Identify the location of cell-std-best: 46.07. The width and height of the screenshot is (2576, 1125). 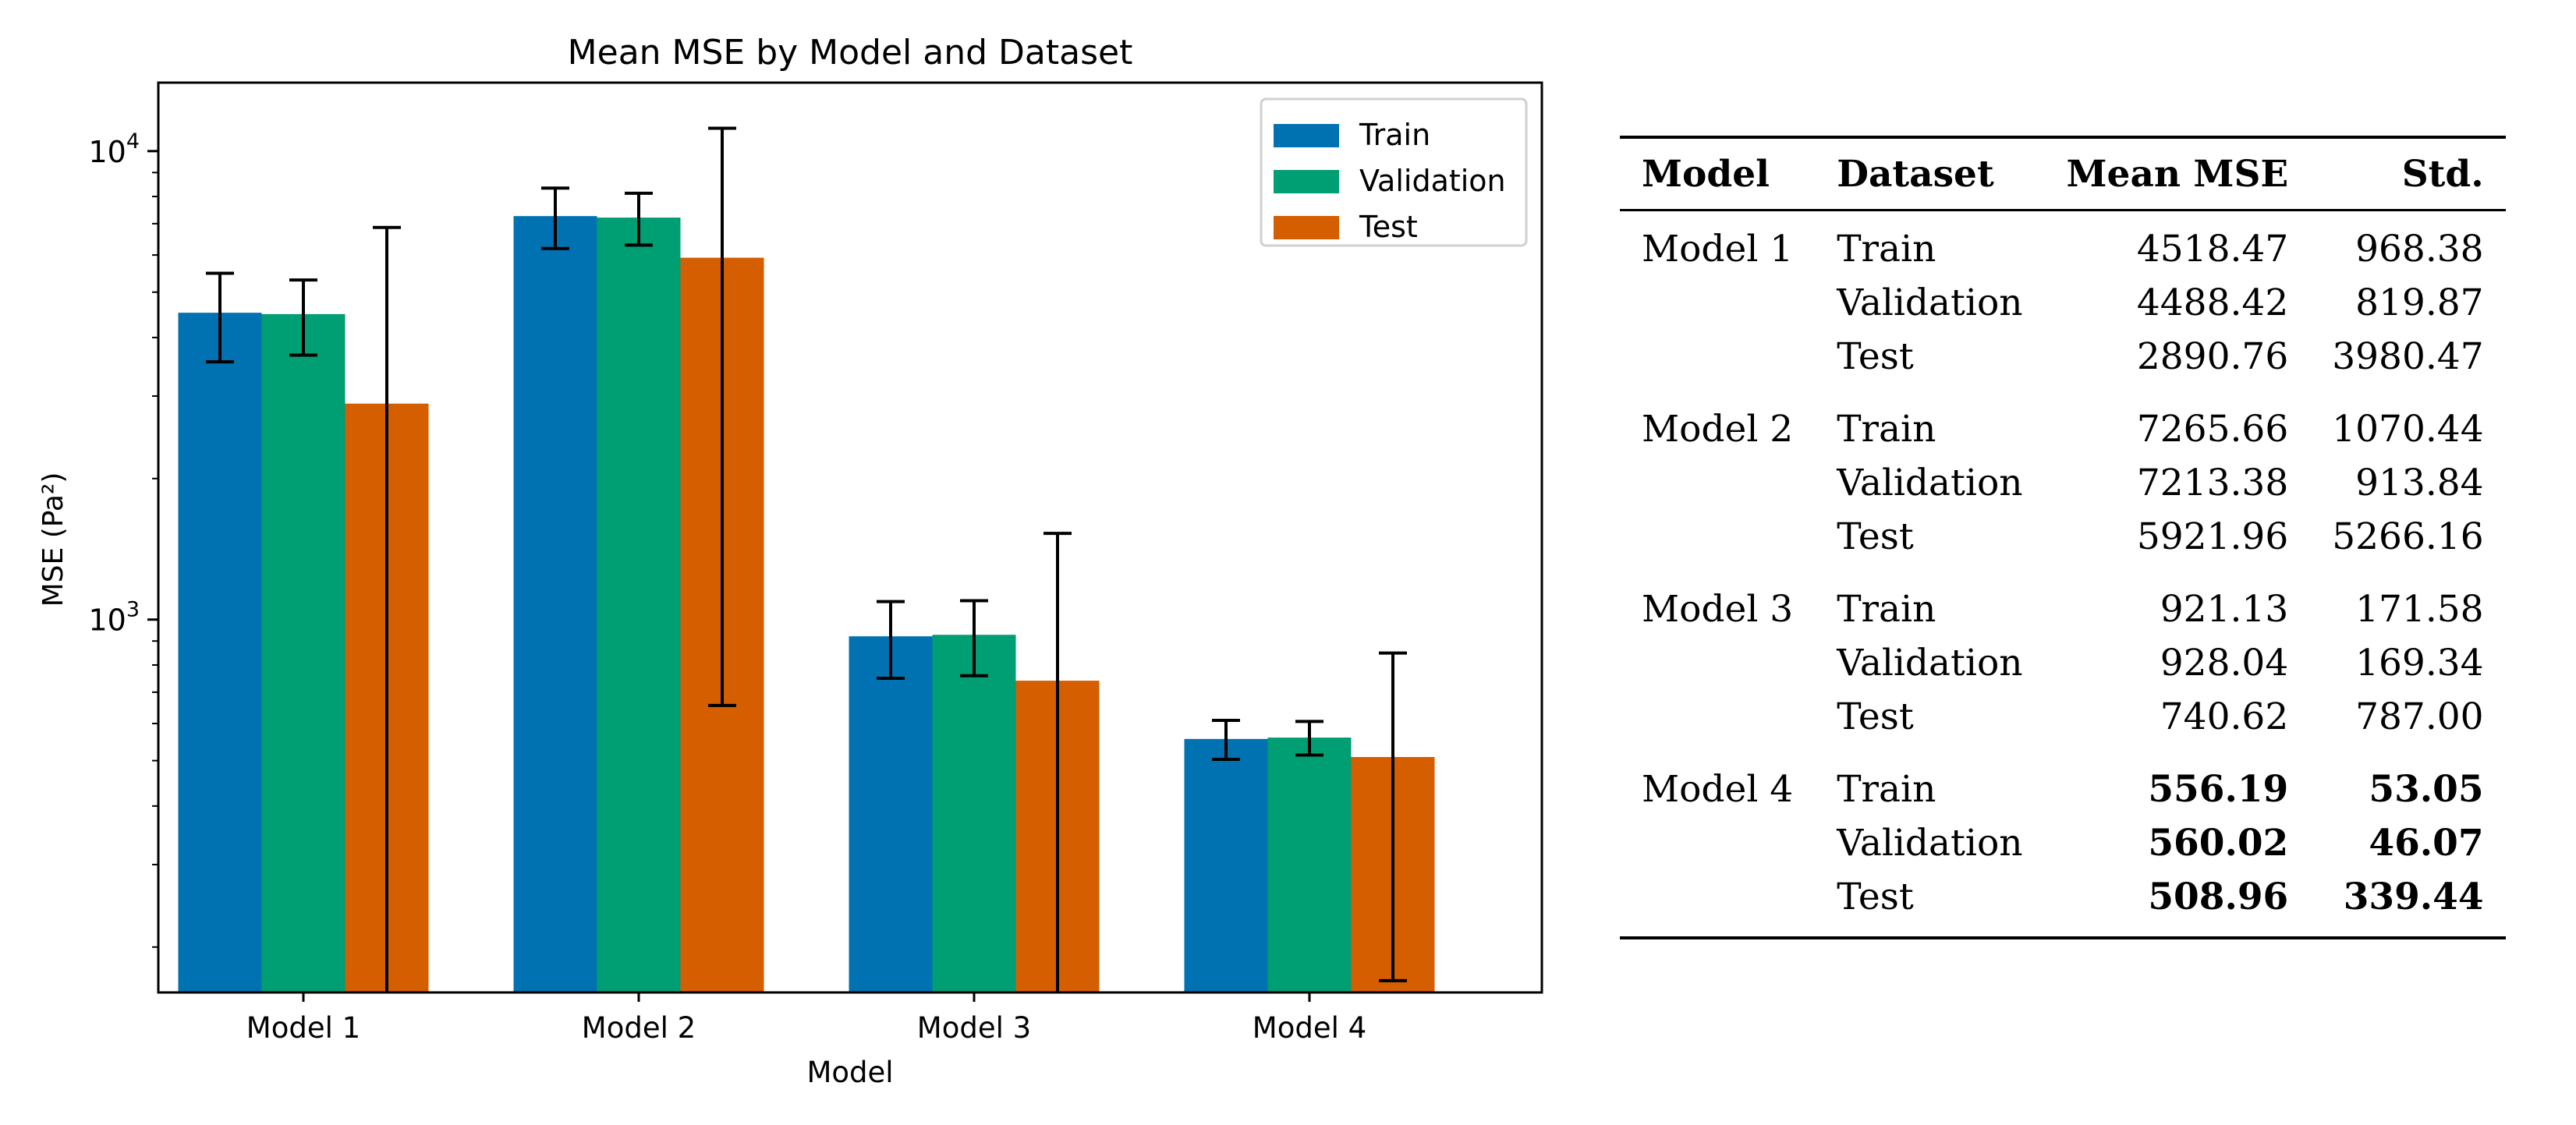
(2426, 843).